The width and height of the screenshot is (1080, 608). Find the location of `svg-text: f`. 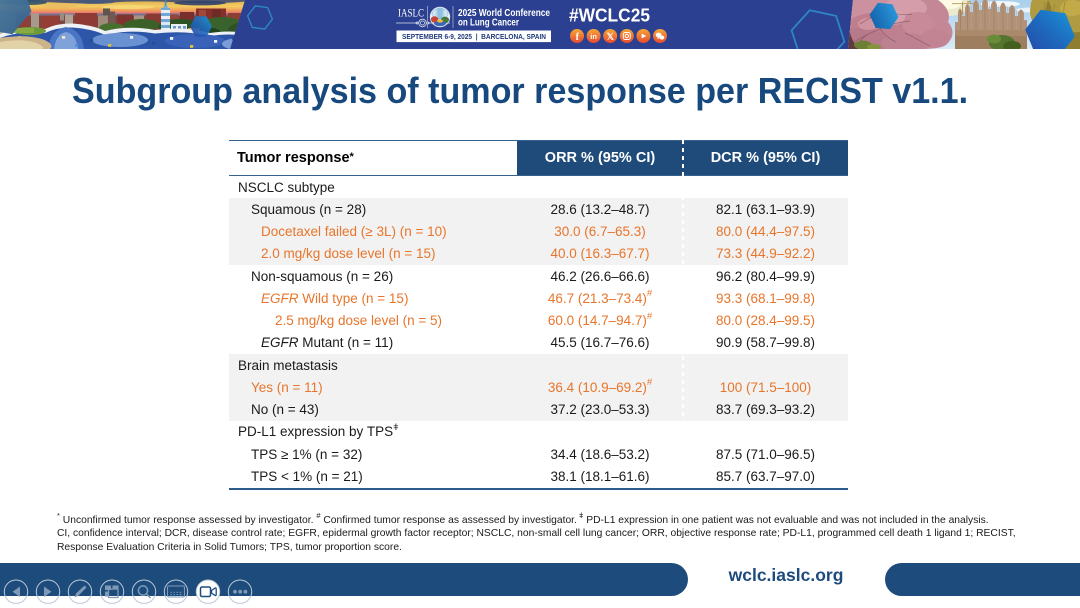

svg-text: f is located at coordinates (578, 37).